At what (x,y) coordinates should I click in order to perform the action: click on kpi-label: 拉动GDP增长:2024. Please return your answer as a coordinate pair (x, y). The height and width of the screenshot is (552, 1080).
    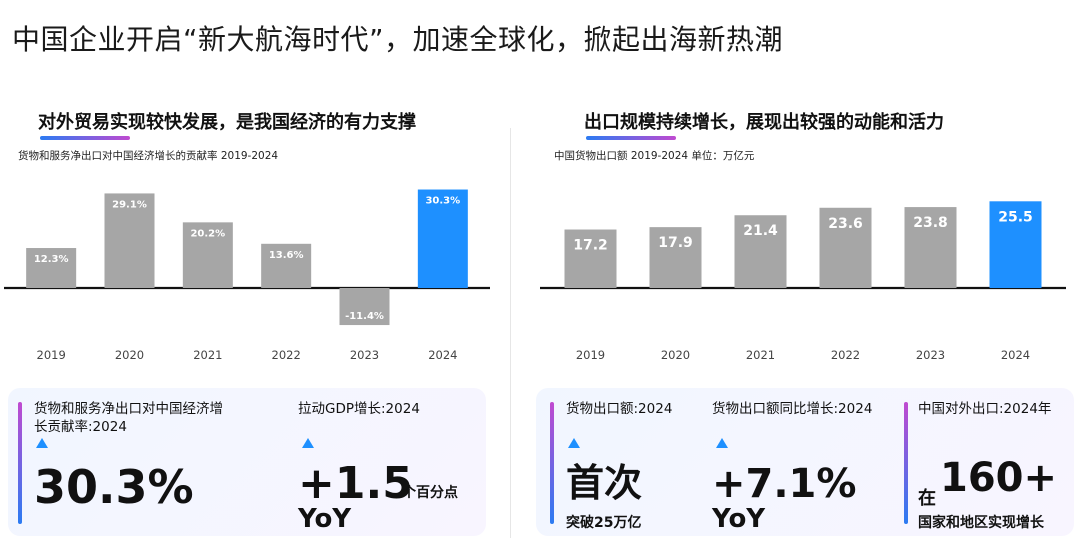
    Looking at the image, I should click on (359, 409).